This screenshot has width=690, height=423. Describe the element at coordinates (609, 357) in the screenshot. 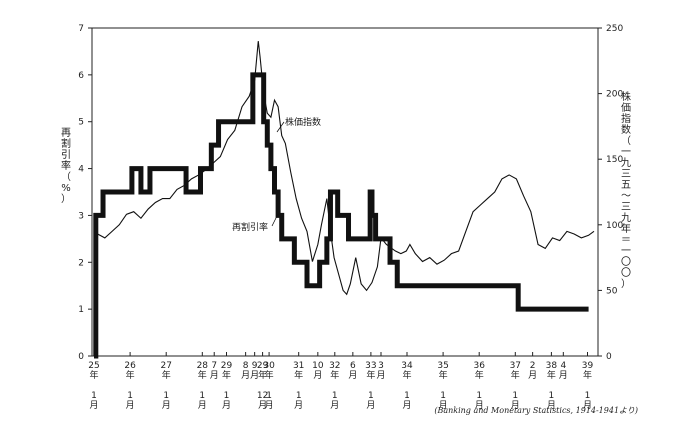

I see `right-tick-label: 0` at that location.